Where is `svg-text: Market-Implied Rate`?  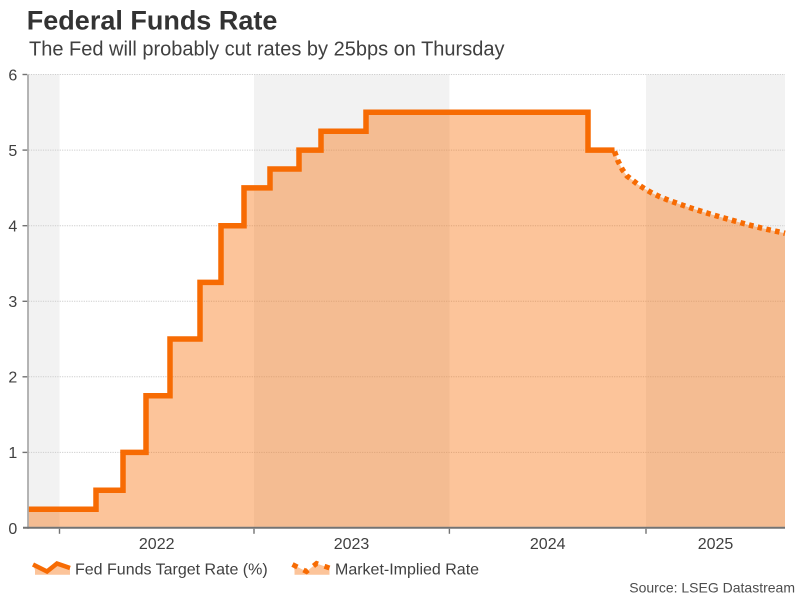 svg-text: Market-Implied Rate is located at coordinates (407, 570).